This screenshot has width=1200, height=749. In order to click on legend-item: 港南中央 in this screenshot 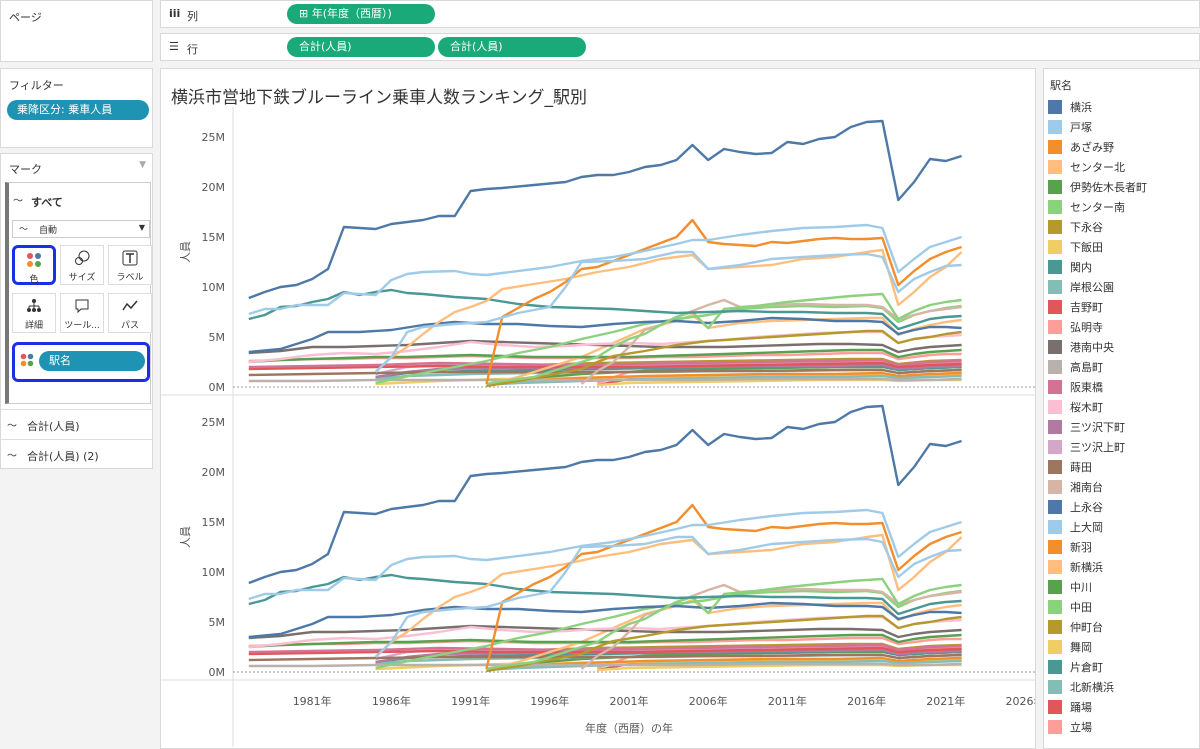, I will do `click(1121, 347)`.